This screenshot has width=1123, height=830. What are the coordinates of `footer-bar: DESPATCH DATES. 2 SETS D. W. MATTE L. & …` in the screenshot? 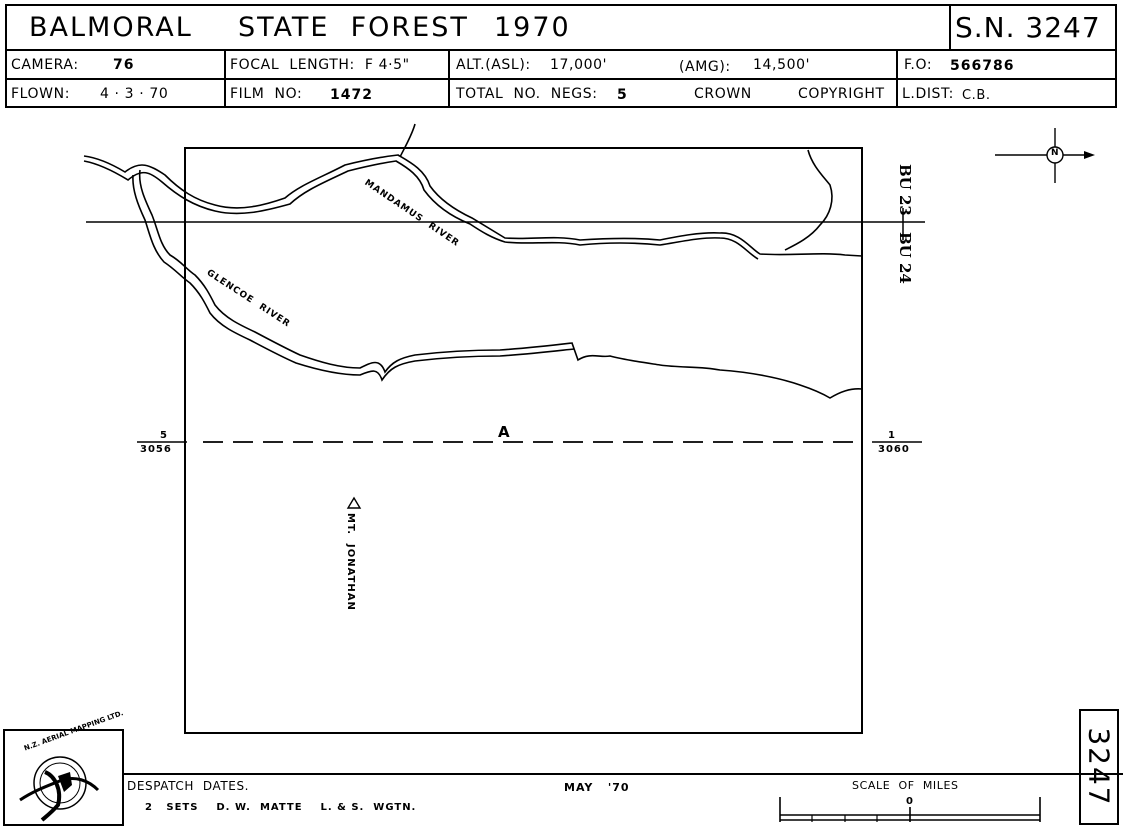 It's located at (623, 801).